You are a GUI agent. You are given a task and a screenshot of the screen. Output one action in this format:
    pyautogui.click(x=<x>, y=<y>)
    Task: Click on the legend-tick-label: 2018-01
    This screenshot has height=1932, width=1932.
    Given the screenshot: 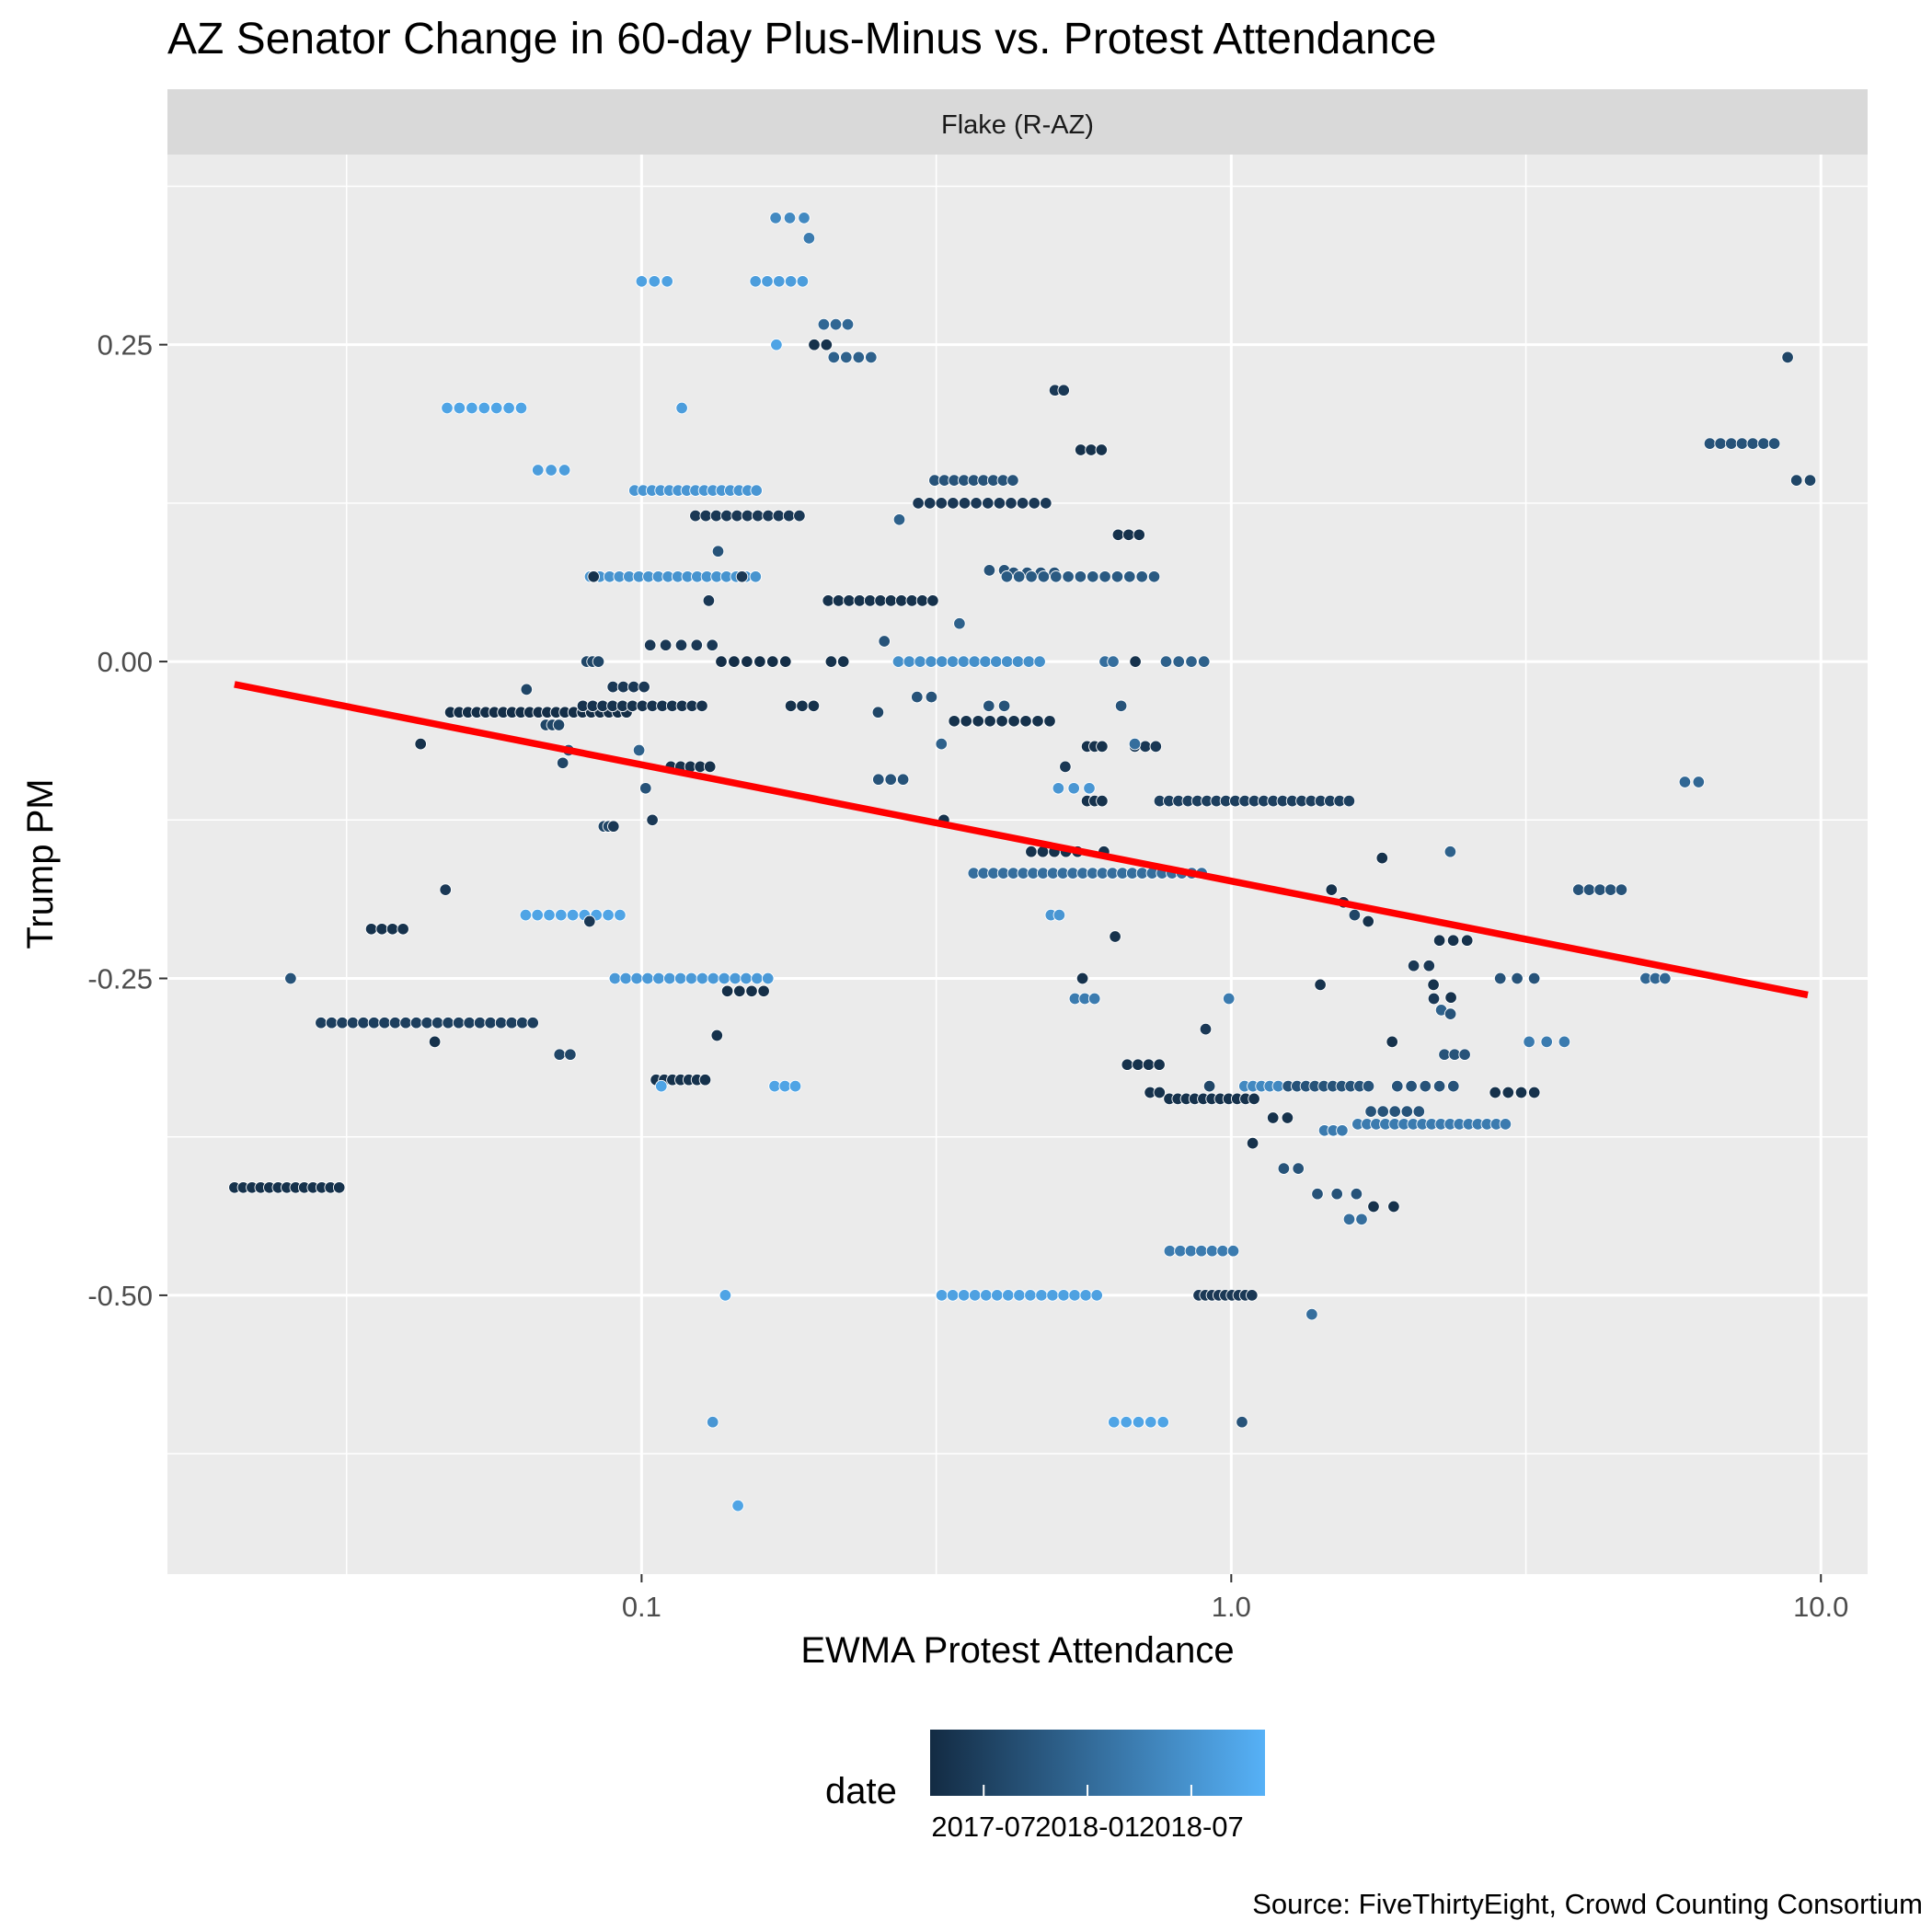 What is the action you would take?
    pyautogui.click(x=1087, y=1827)
    